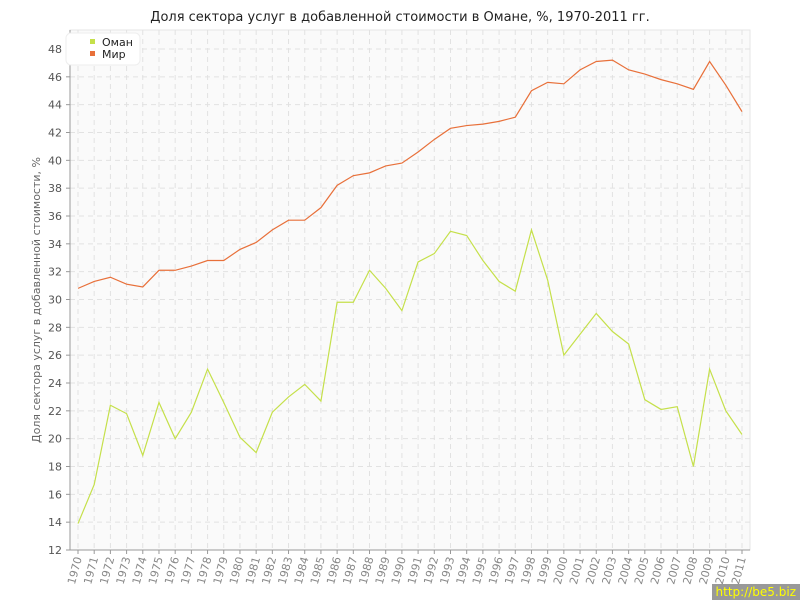  I want to click on legend-label: Мир, so click(114, 54).